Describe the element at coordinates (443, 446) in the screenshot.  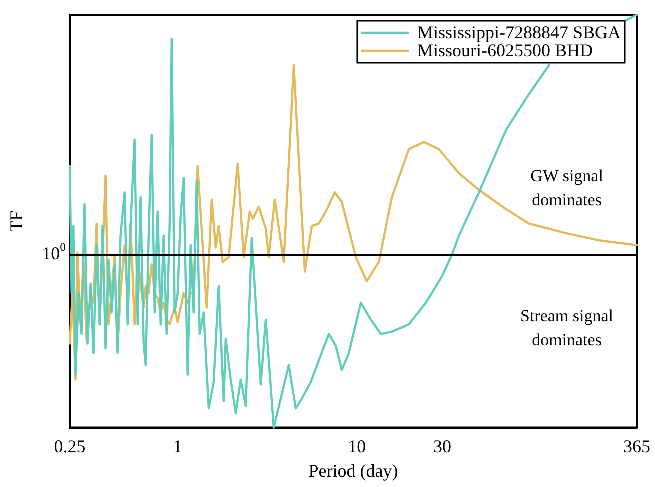
I see `x-tick-label: 30` at that location.